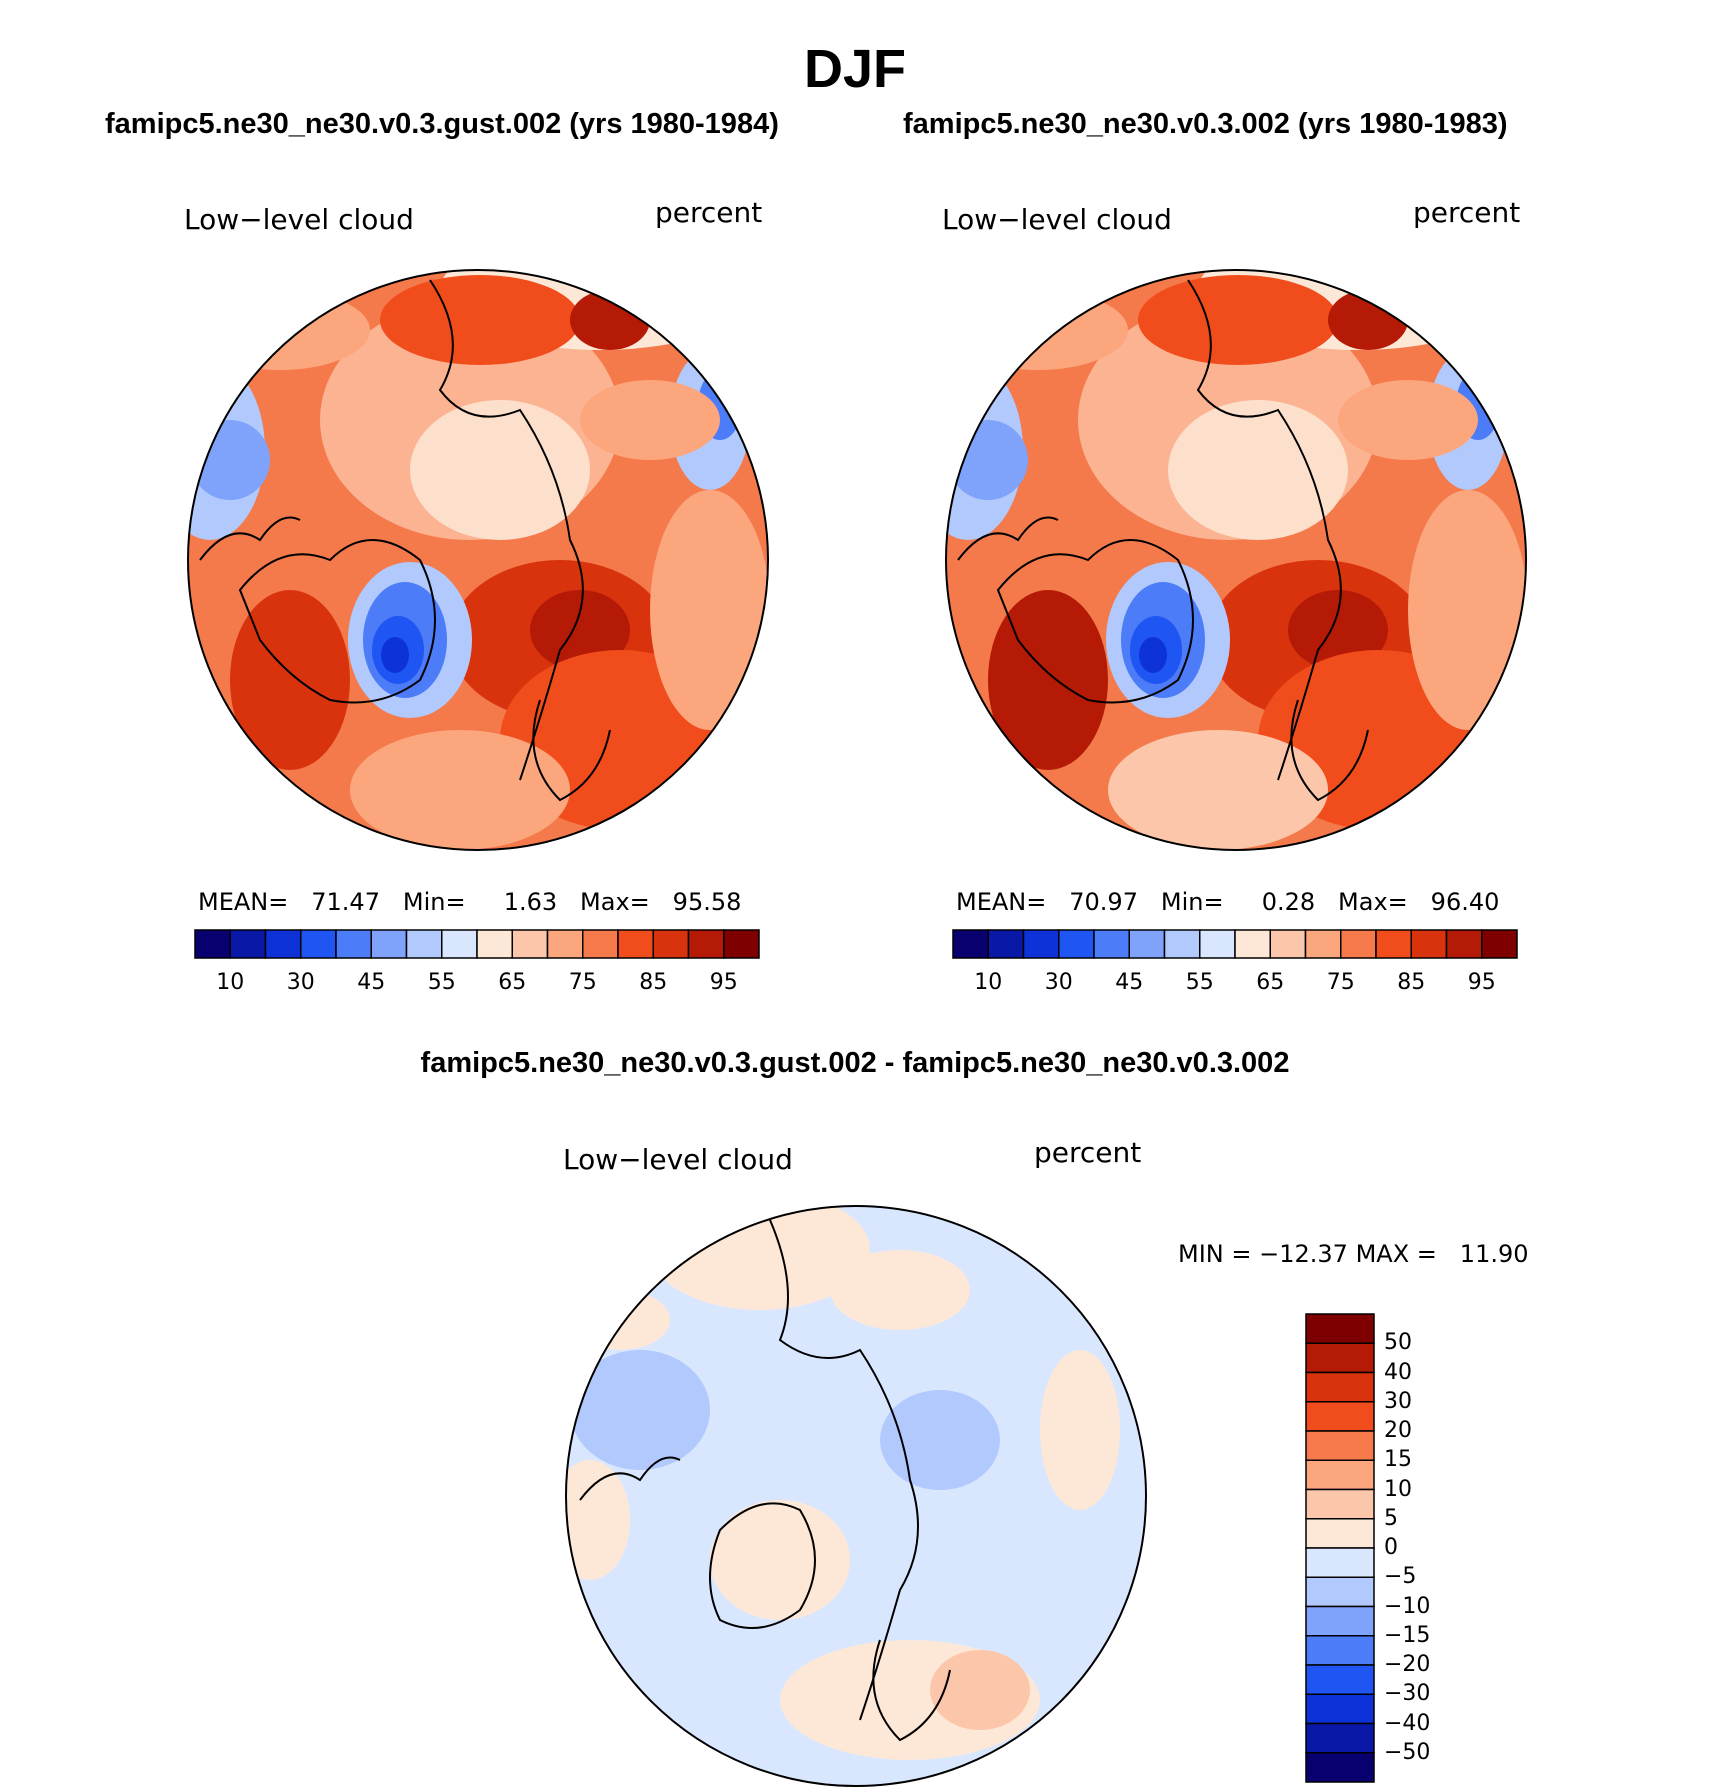 Image resolution: width=1710 pixels, height=1790 pixels. I want to click on colorbar-difference-tick-label: −40, so click(1407, 1723).